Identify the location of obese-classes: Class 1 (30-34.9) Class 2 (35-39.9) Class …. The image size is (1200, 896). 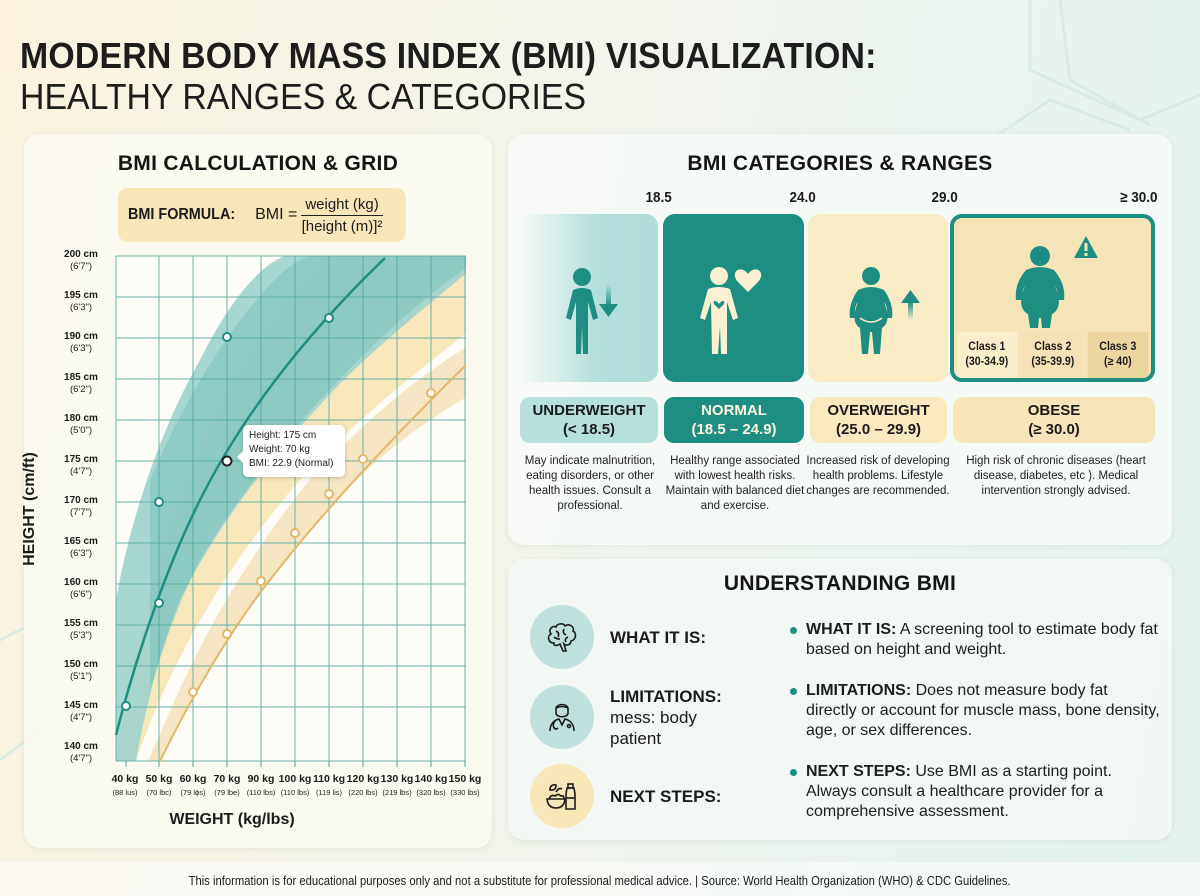
(1052, 355).